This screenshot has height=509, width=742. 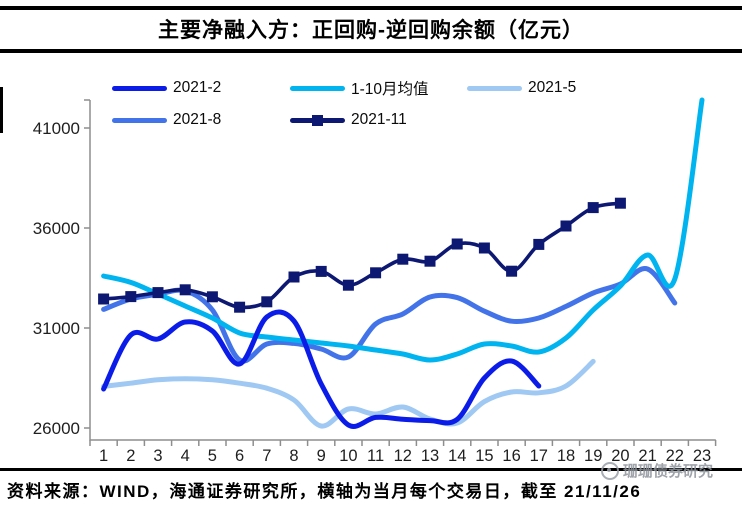 What do you see at coordinates (702, 456) in the screenshot?
I see `x-axis-label: 23` at bounding box center [702, 456].